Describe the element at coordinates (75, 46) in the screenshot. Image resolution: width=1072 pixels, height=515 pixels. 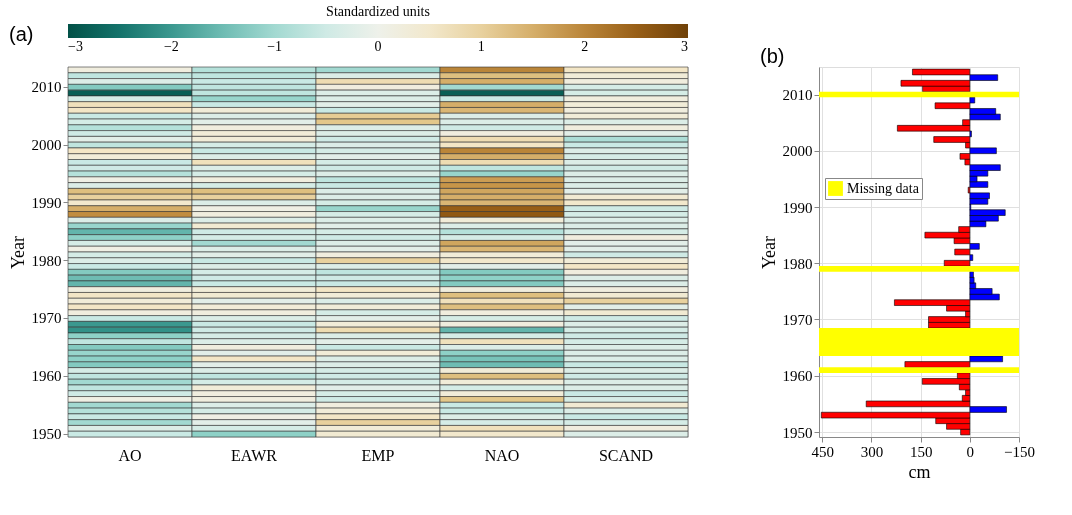
I see `color-bar-label: −3` at that location.